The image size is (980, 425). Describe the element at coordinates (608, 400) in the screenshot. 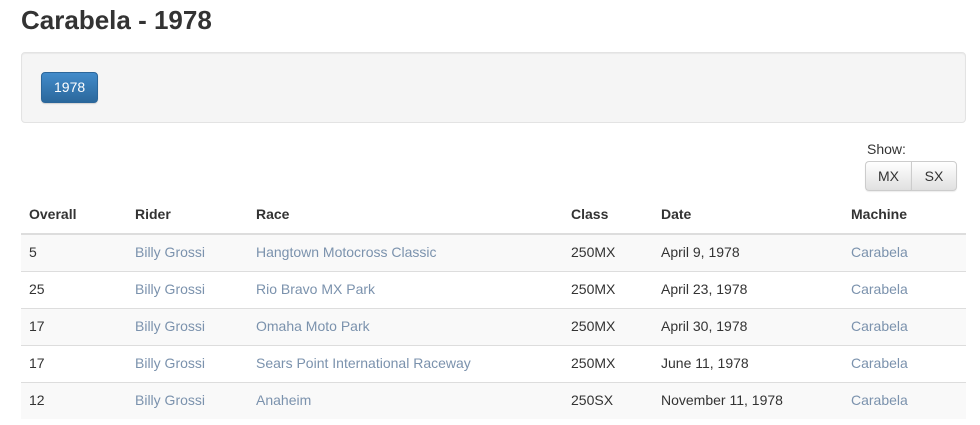

I see `cell-class: 250SX` at that location.